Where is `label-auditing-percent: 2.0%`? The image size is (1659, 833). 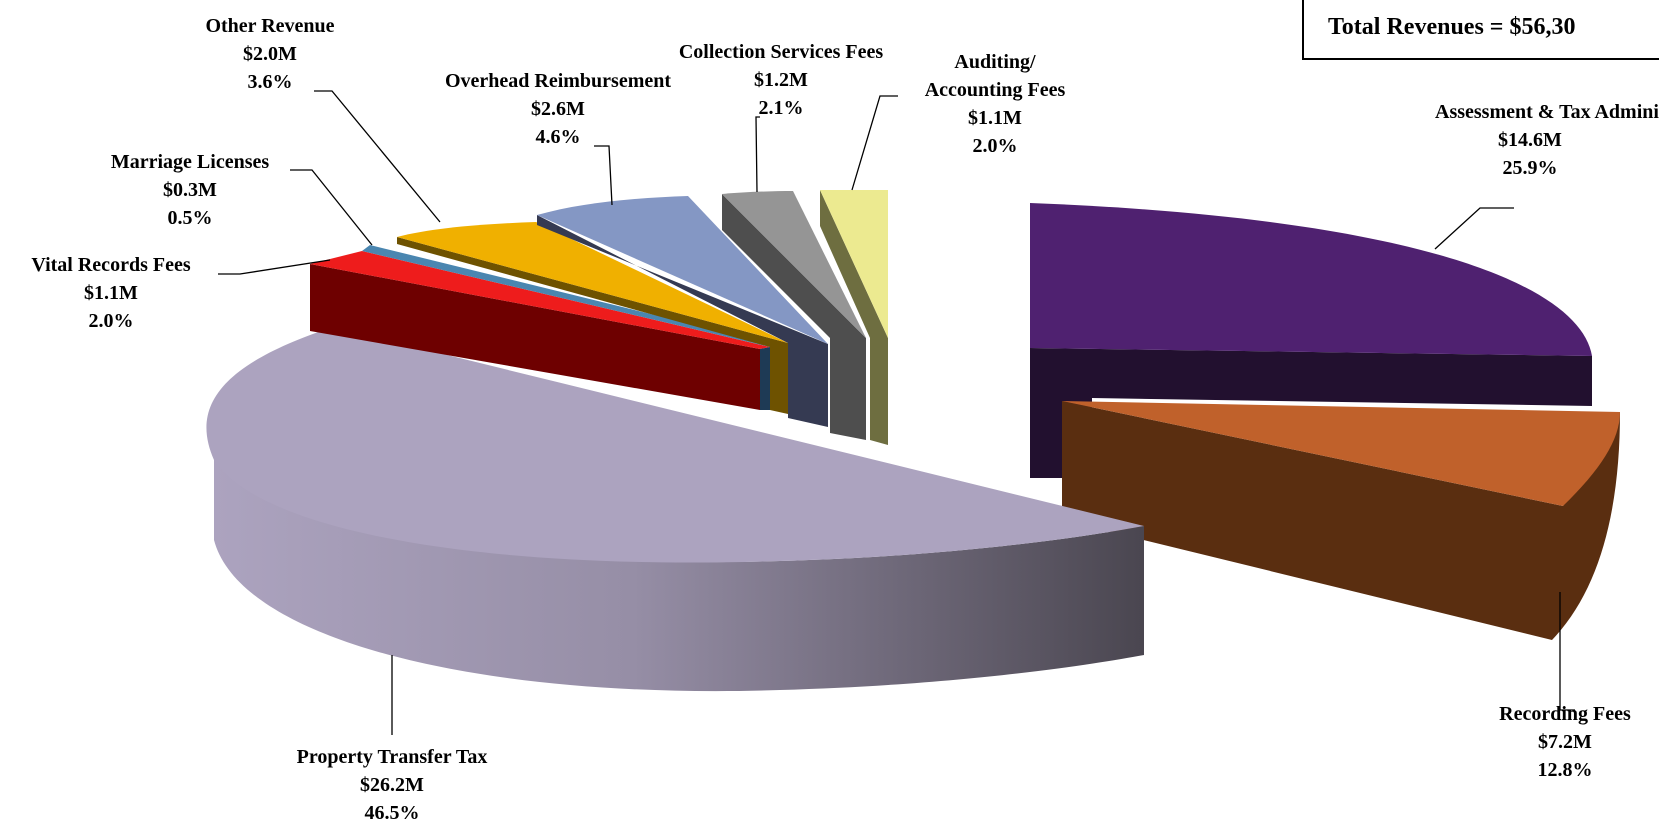
label-auditing-percent: 2.0% is located at coordinates (995, 146).